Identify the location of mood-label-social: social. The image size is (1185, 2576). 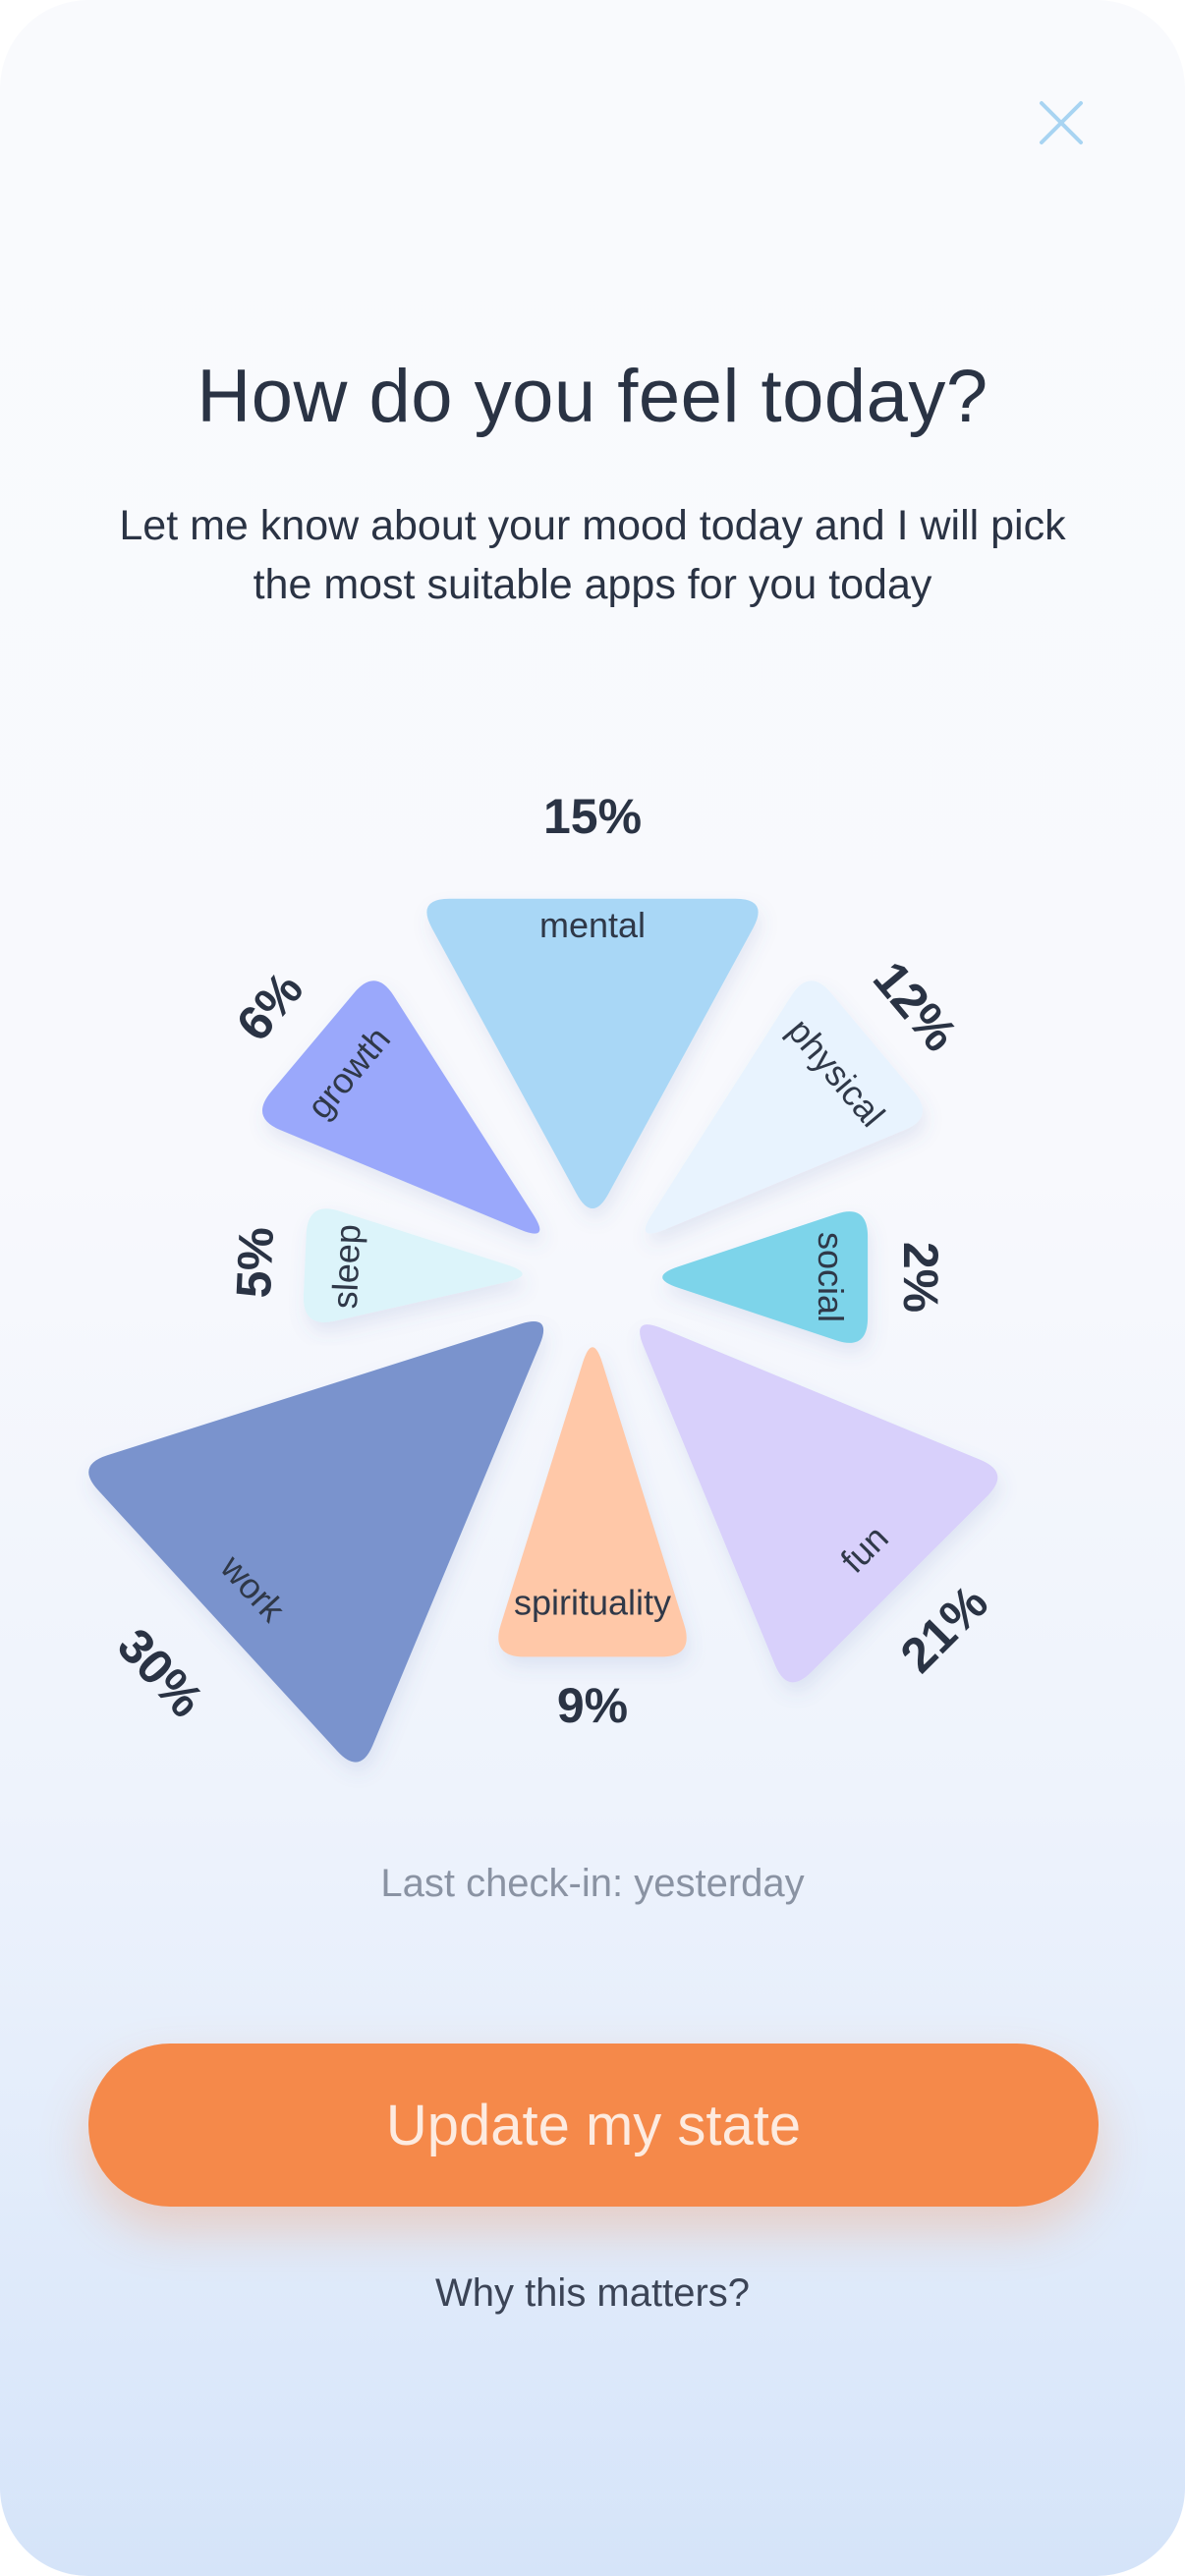
(831, 1277).